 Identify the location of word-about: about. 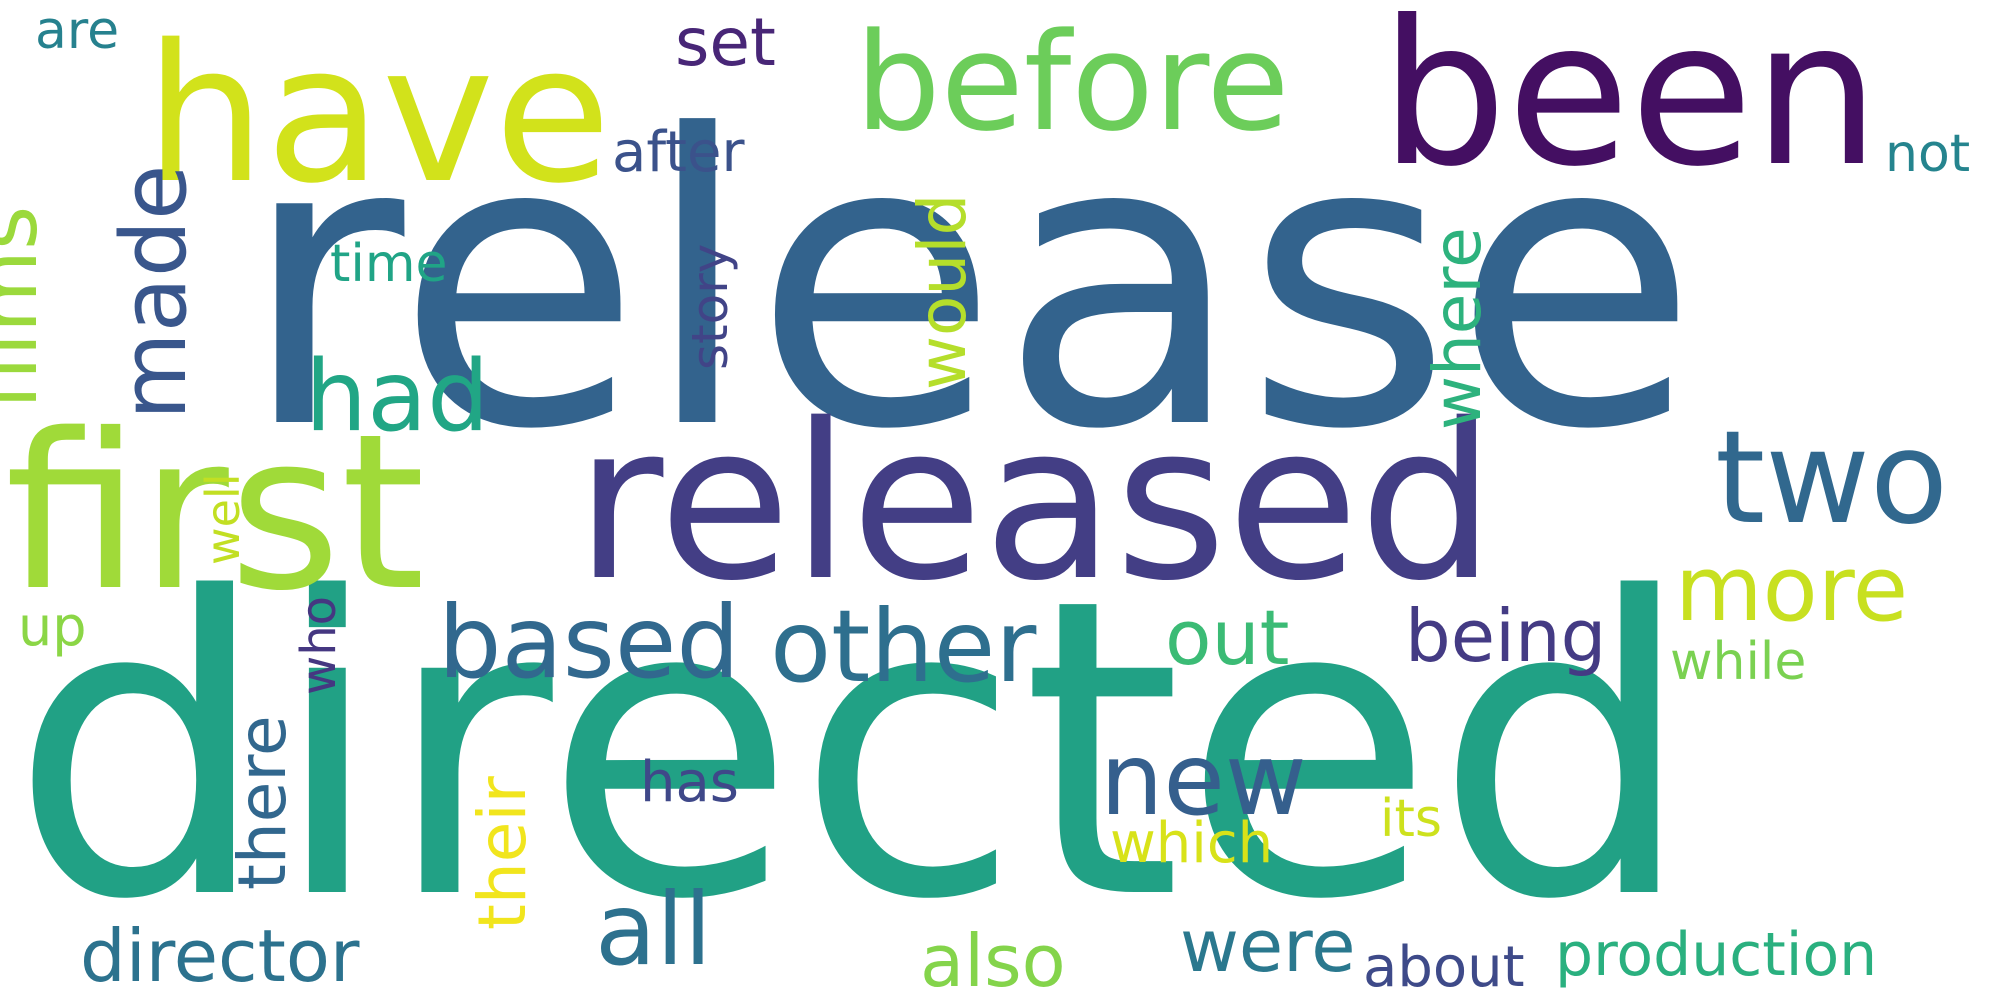
(1444, 967).